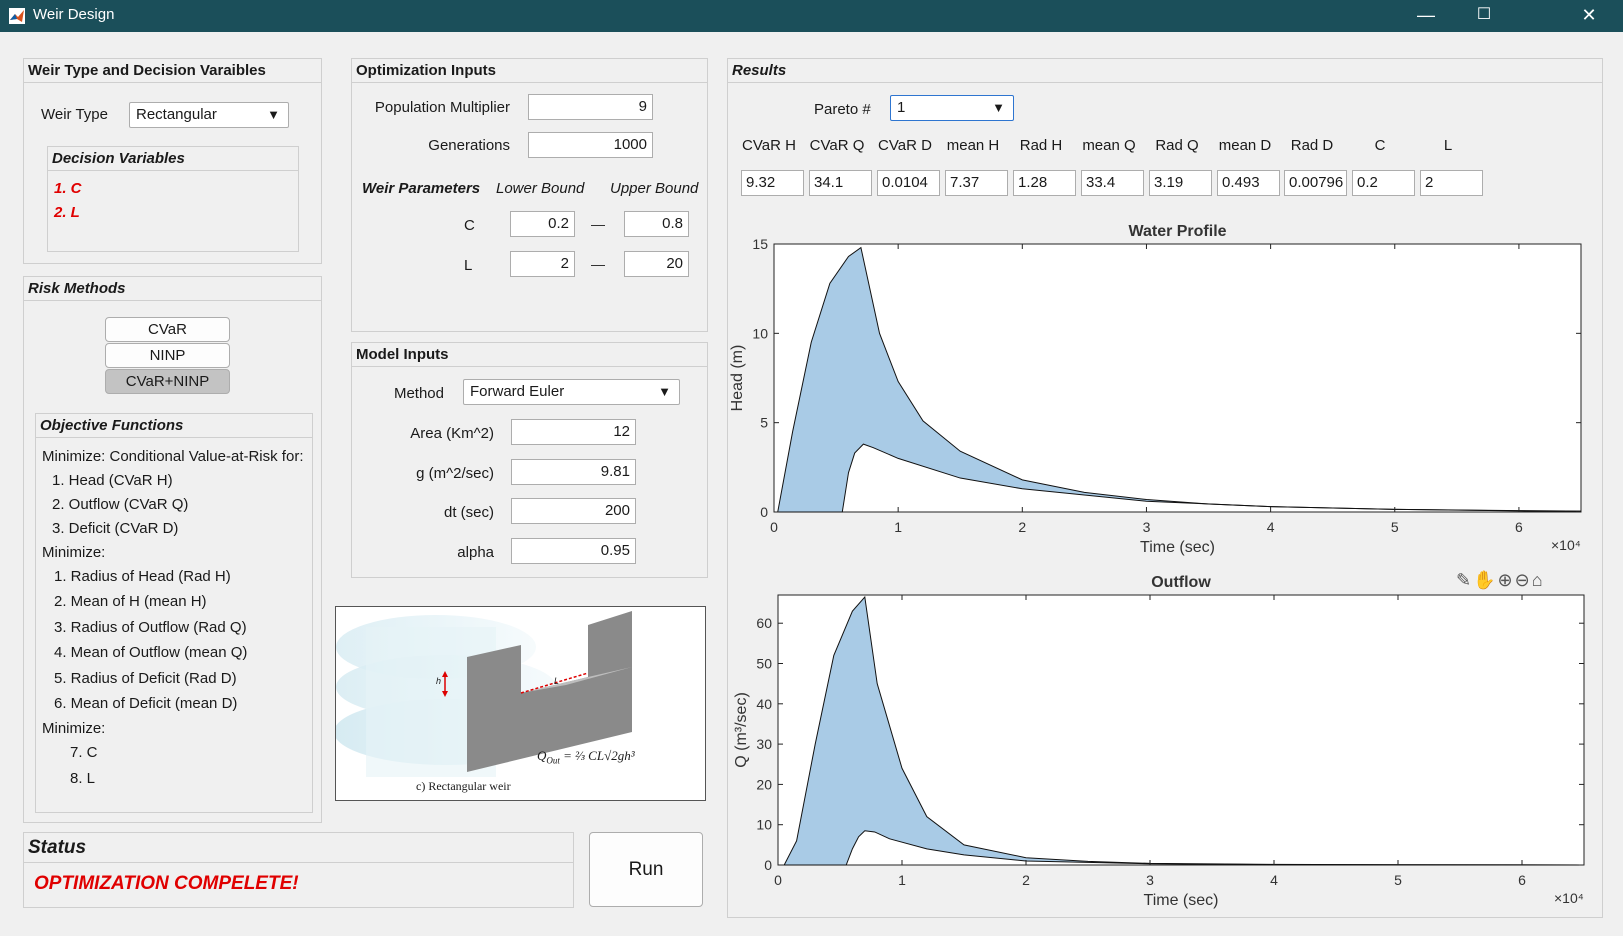 Image resolution: width=1623 pixels, height=936 pixels. I want to click on objective-item: 2. Outflow (CVaR Q), so click(120, 504).